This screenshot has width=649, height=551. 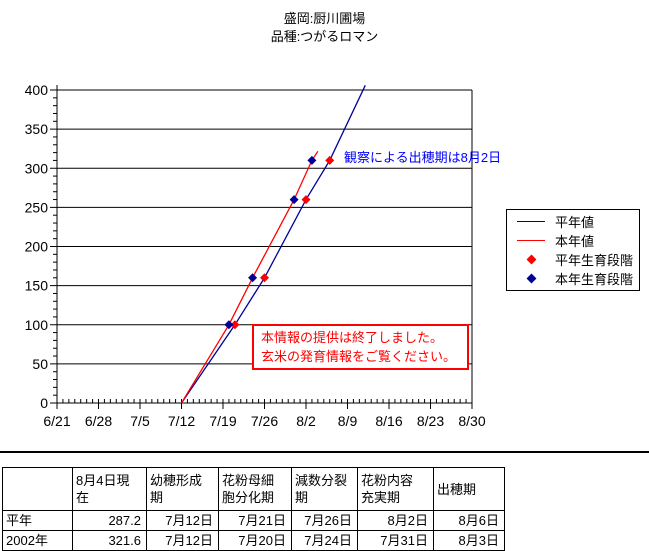 What do you see at coordinates (37, 325) in the screenshot?
I see `y-axis-tick-label: 100` at bounding box center [37, 325].